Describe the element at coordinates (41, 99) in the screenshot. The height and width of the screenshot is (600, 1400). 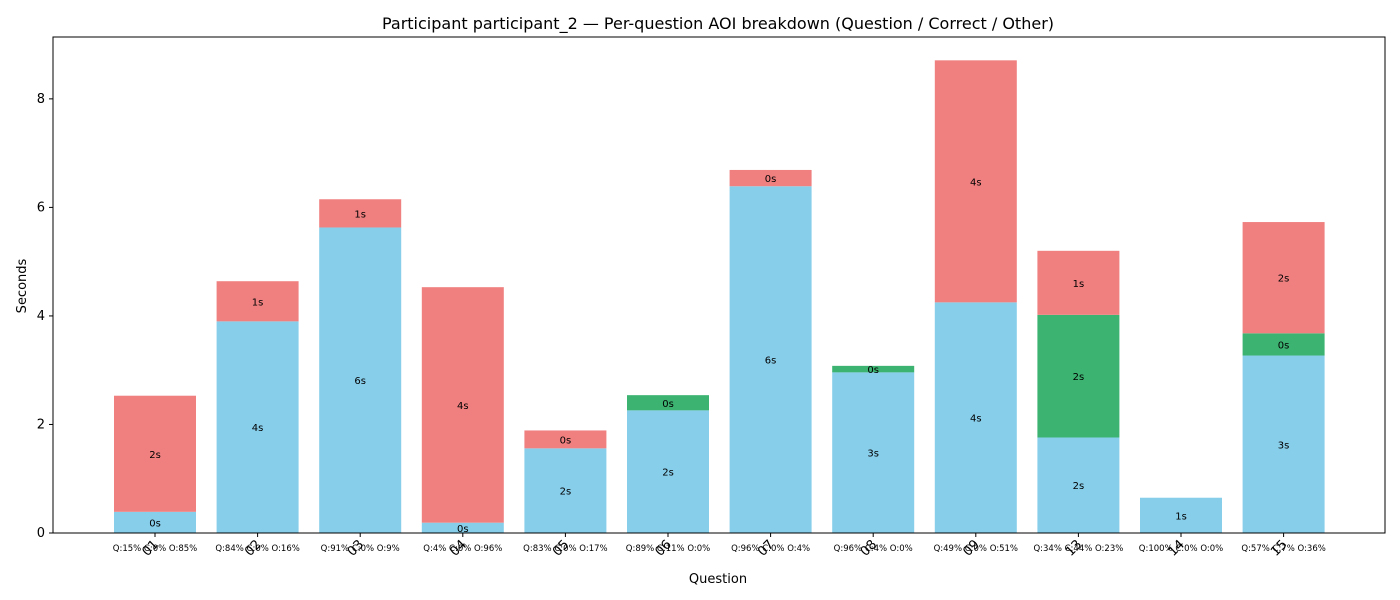
I see `y-tick-label: 8` at that location.